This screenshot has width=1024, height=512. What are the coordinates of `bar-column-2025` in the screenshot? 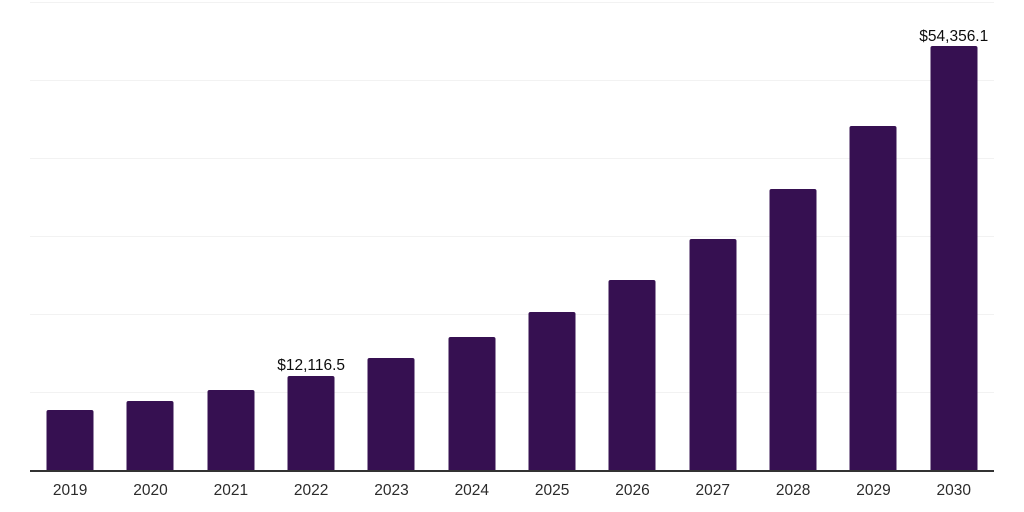 It's located at (552, 236).